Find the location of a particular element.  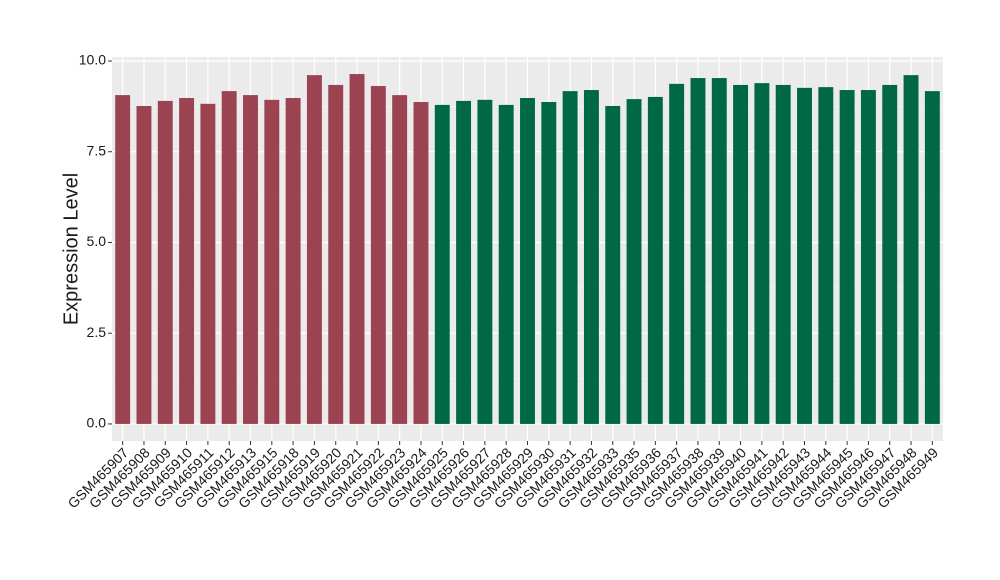

y-tick-label: 0.0 is located at coordinates (97, 423).